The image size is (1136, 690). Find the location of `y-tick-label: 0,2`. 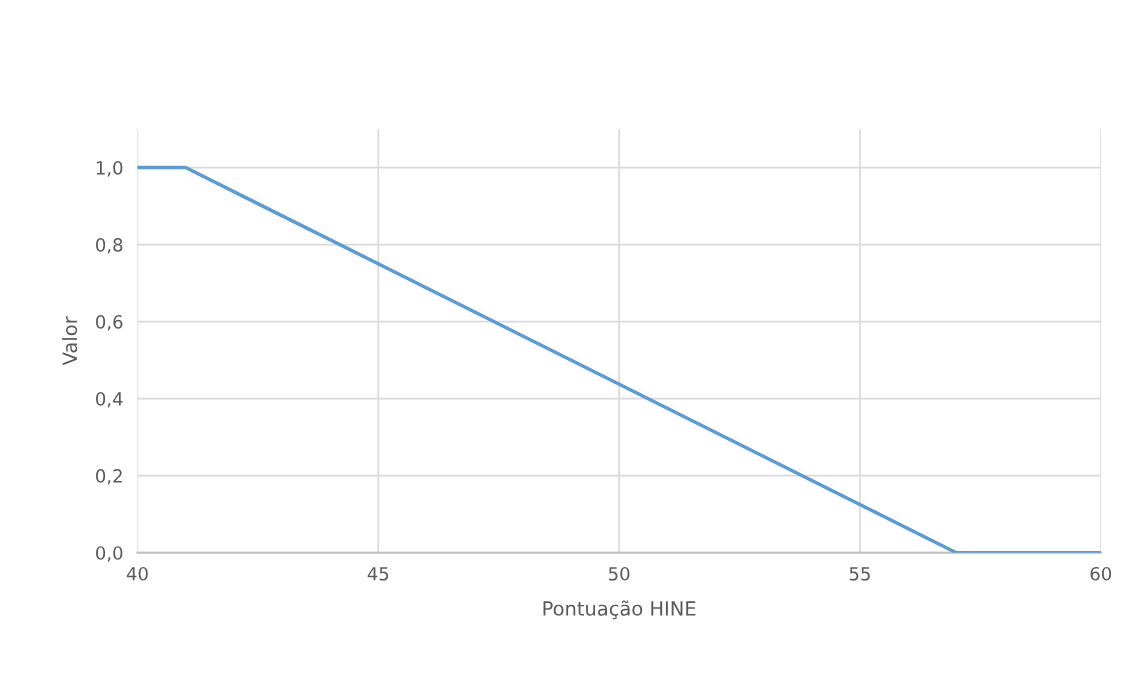

y-tick-label: 0,2 is located at coordinates (109, 477).